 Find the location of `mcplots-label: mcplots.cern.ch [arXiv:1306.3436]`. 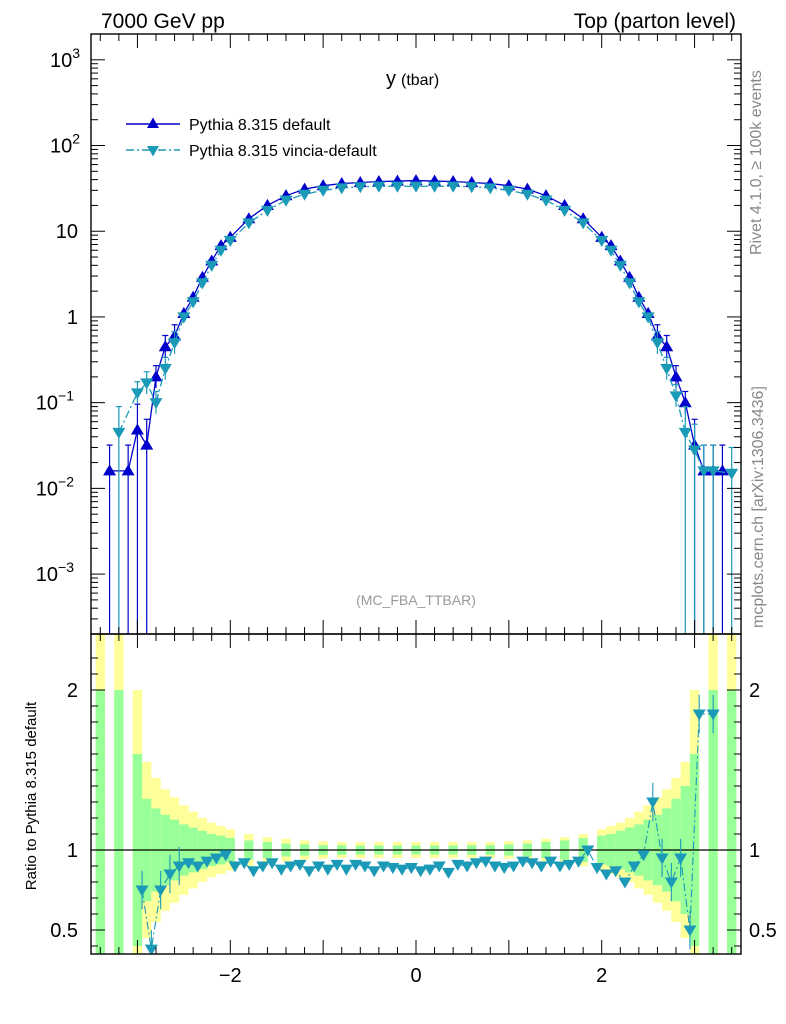

mcplots-label: mcplots.cern.ch [arXiv:1306.3436] is located at coordinates (758, 507).